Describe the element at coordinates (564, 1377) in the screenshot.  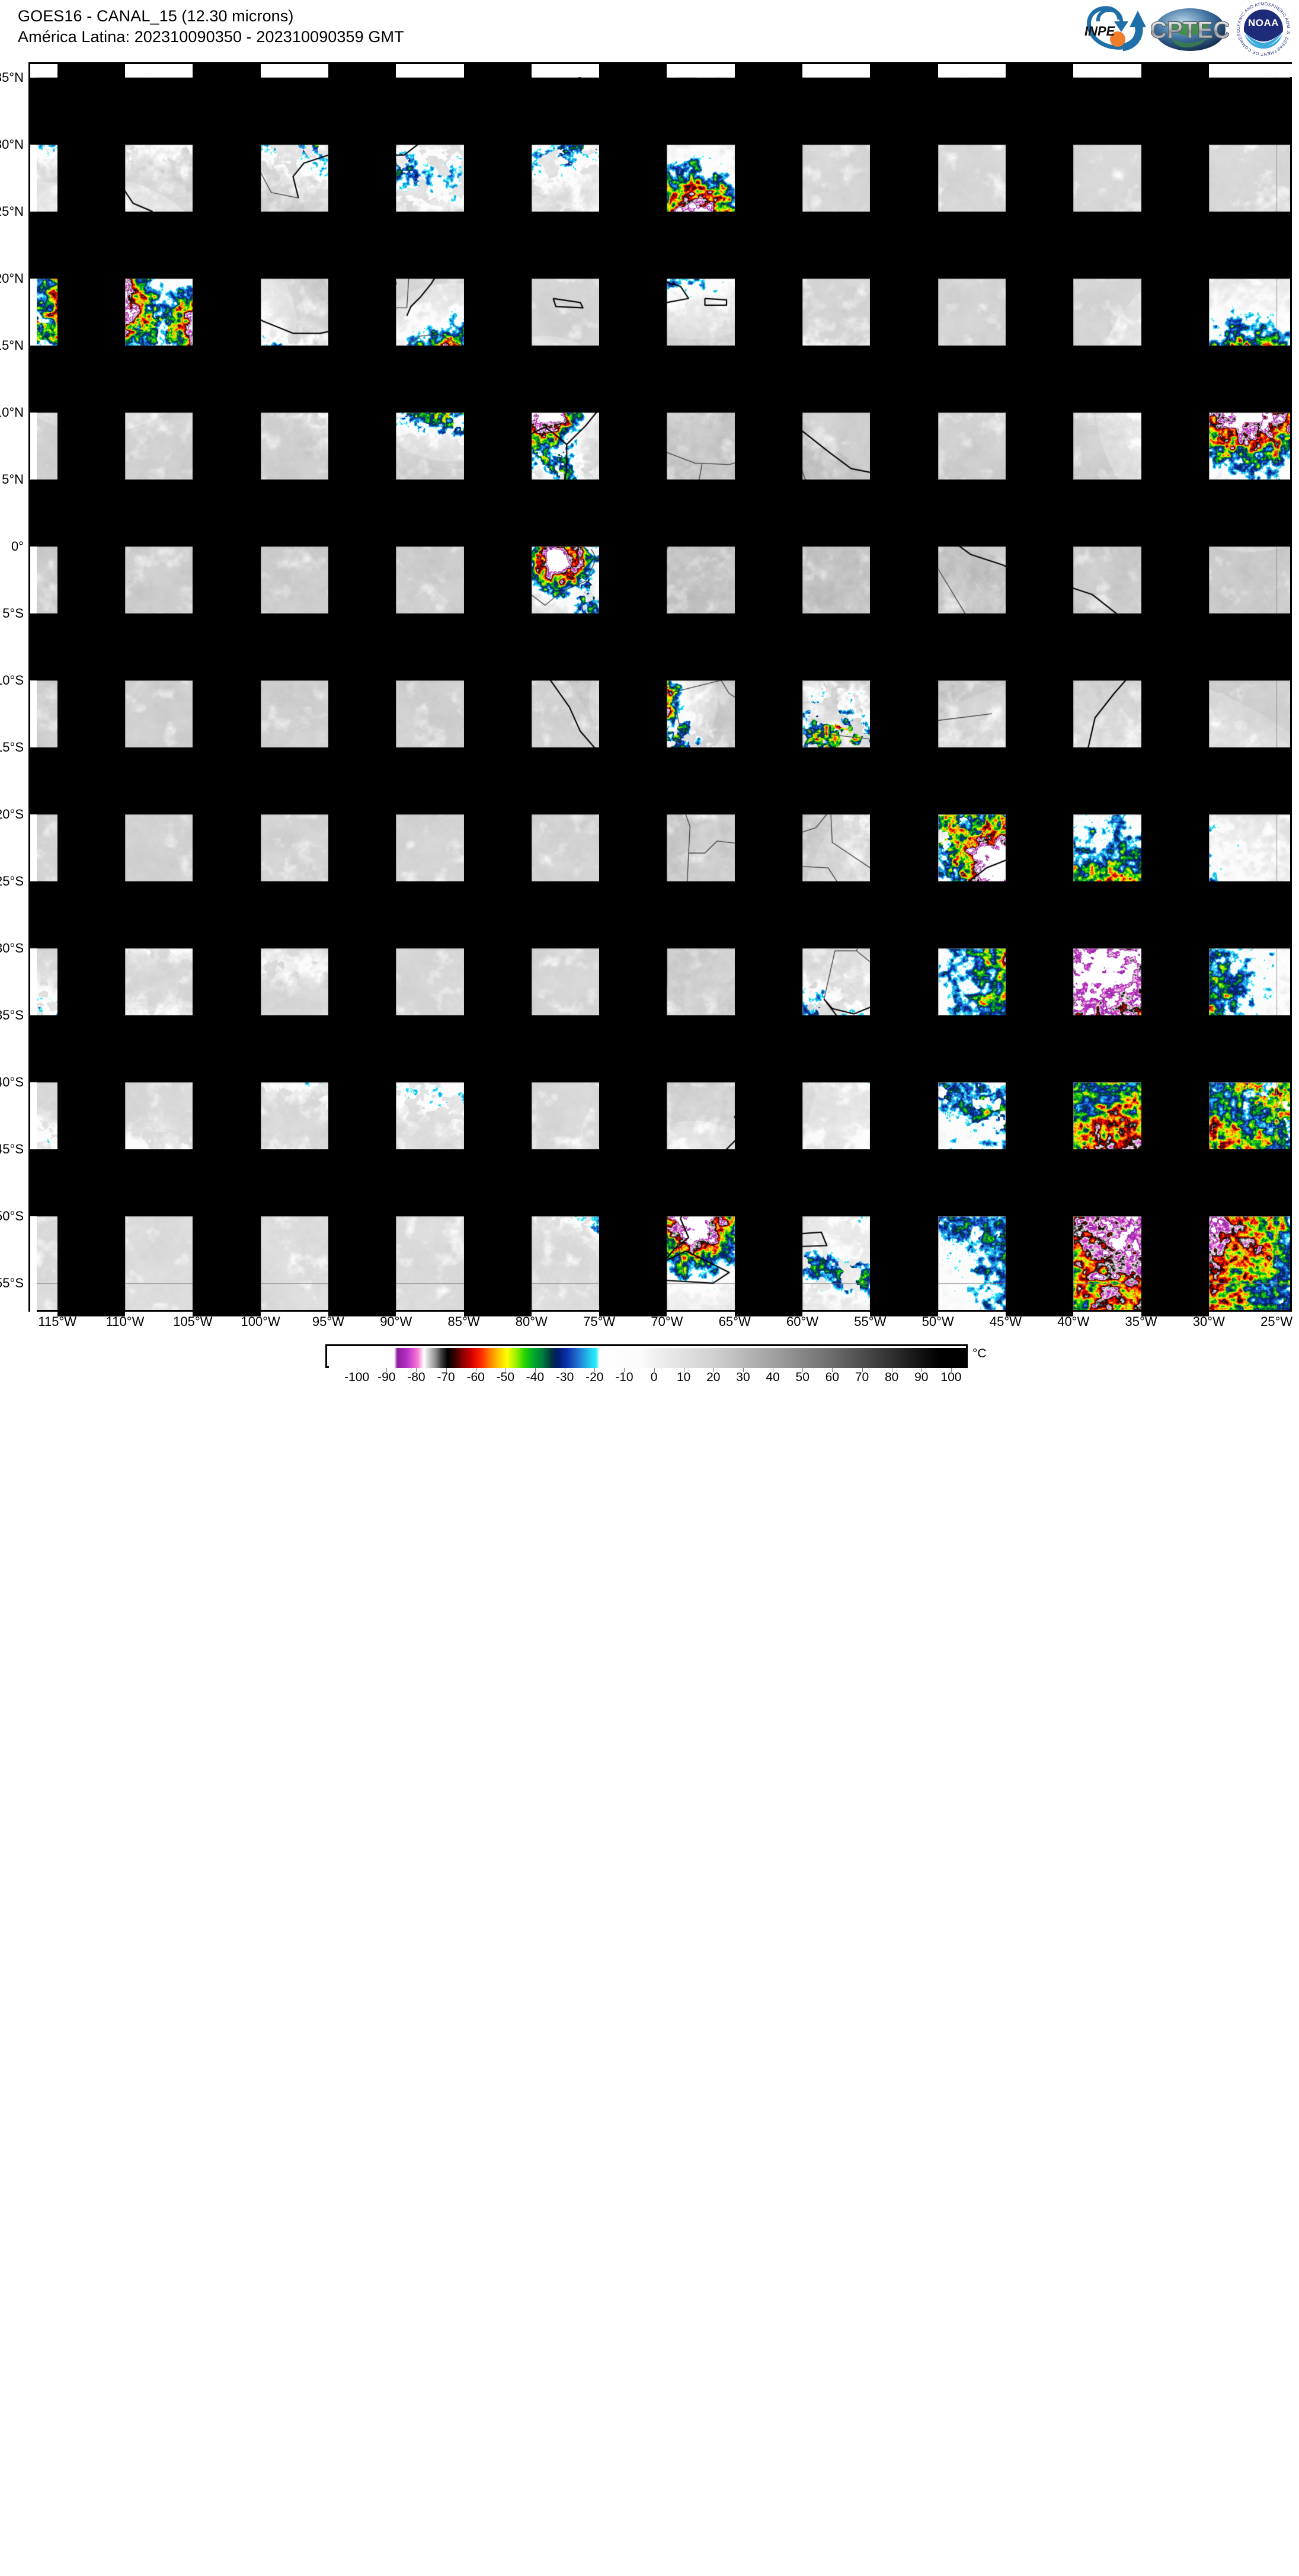
I see `colorbar-tick-label: -30` at that location.